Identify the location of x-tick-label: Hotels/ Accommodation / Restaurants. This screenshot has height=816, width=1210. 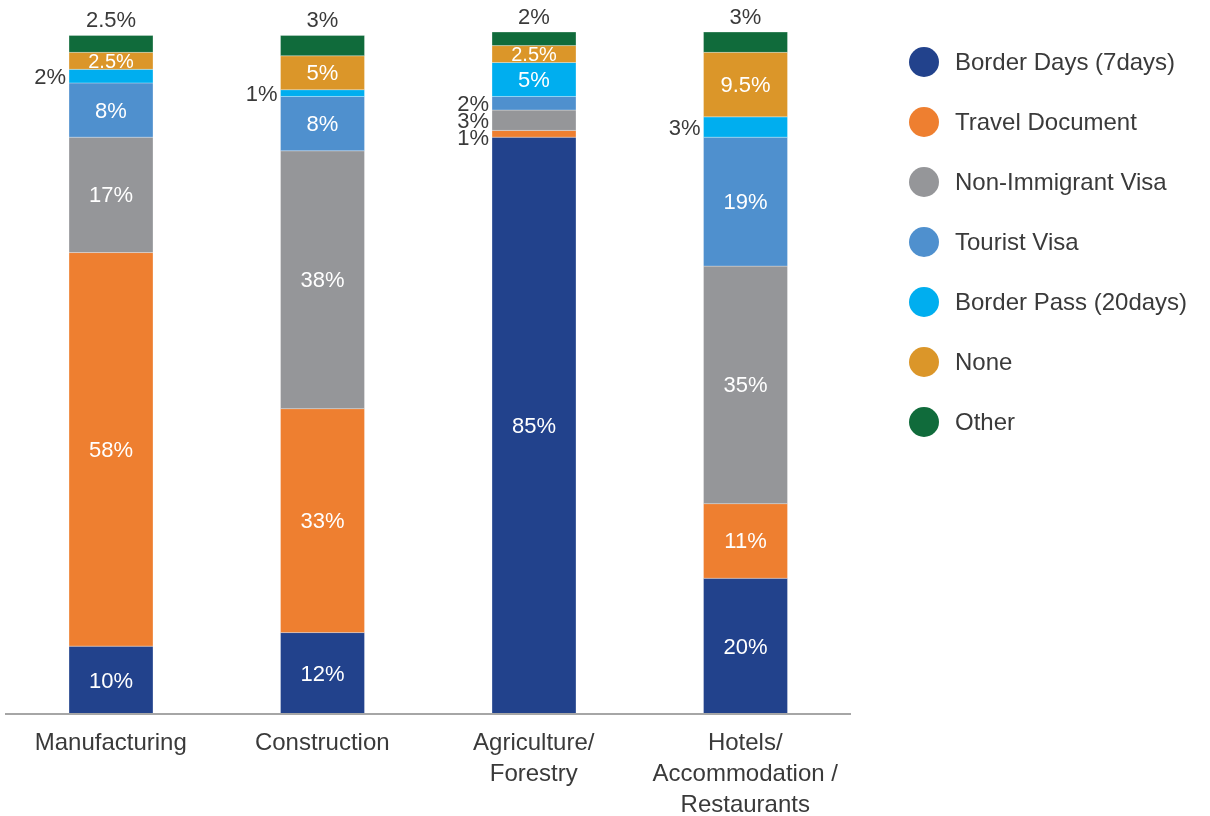
(745, 772).